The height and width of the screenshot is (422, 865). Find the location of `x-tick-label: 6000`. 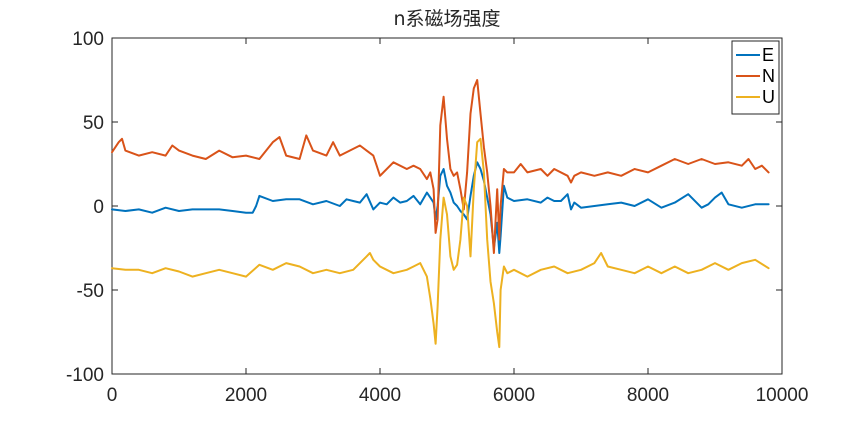

x-tick-label: 6000 is located at coordinates (514, 395).